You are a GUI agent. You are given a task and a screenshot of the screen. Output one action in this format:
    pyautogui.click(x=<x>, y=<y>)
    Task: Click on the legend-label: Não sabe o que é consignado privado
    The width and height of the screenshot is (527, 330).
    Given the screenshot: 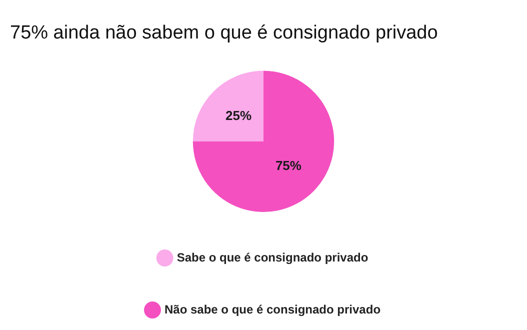 What is the action you would take?
    pyautogui.click(x=272, y=309)
    